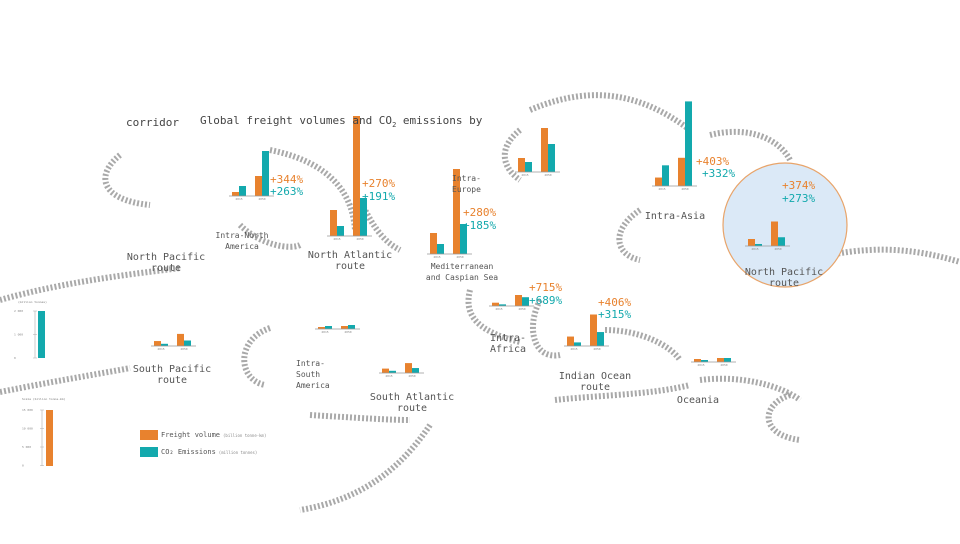 The width and height of the screenshot is (960, 544). Describe the element at coordinates (480, 225) in the screenshot. I see `co2-change-label: +185%` at that location.